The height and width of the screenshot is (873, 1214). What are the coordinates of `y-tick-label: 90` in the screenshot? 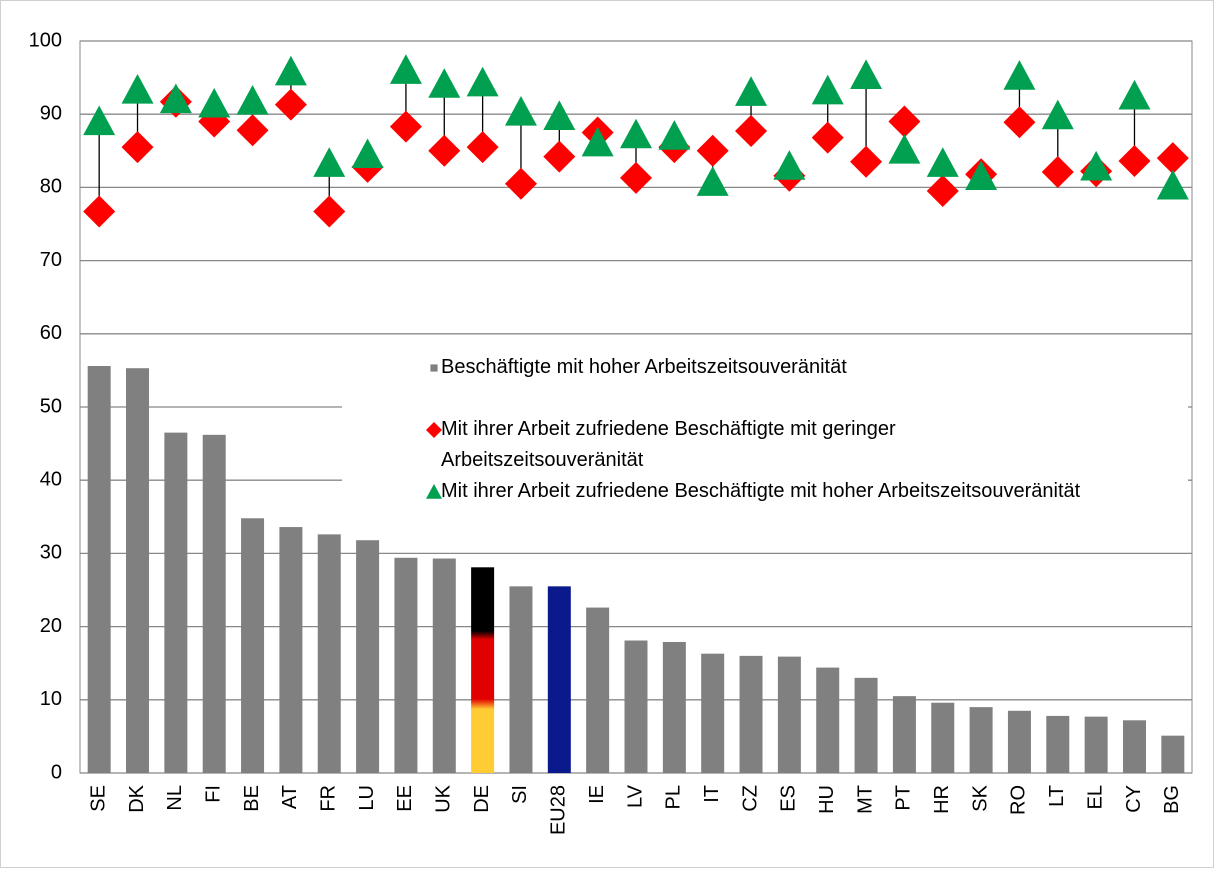 It's located at (51, 113).